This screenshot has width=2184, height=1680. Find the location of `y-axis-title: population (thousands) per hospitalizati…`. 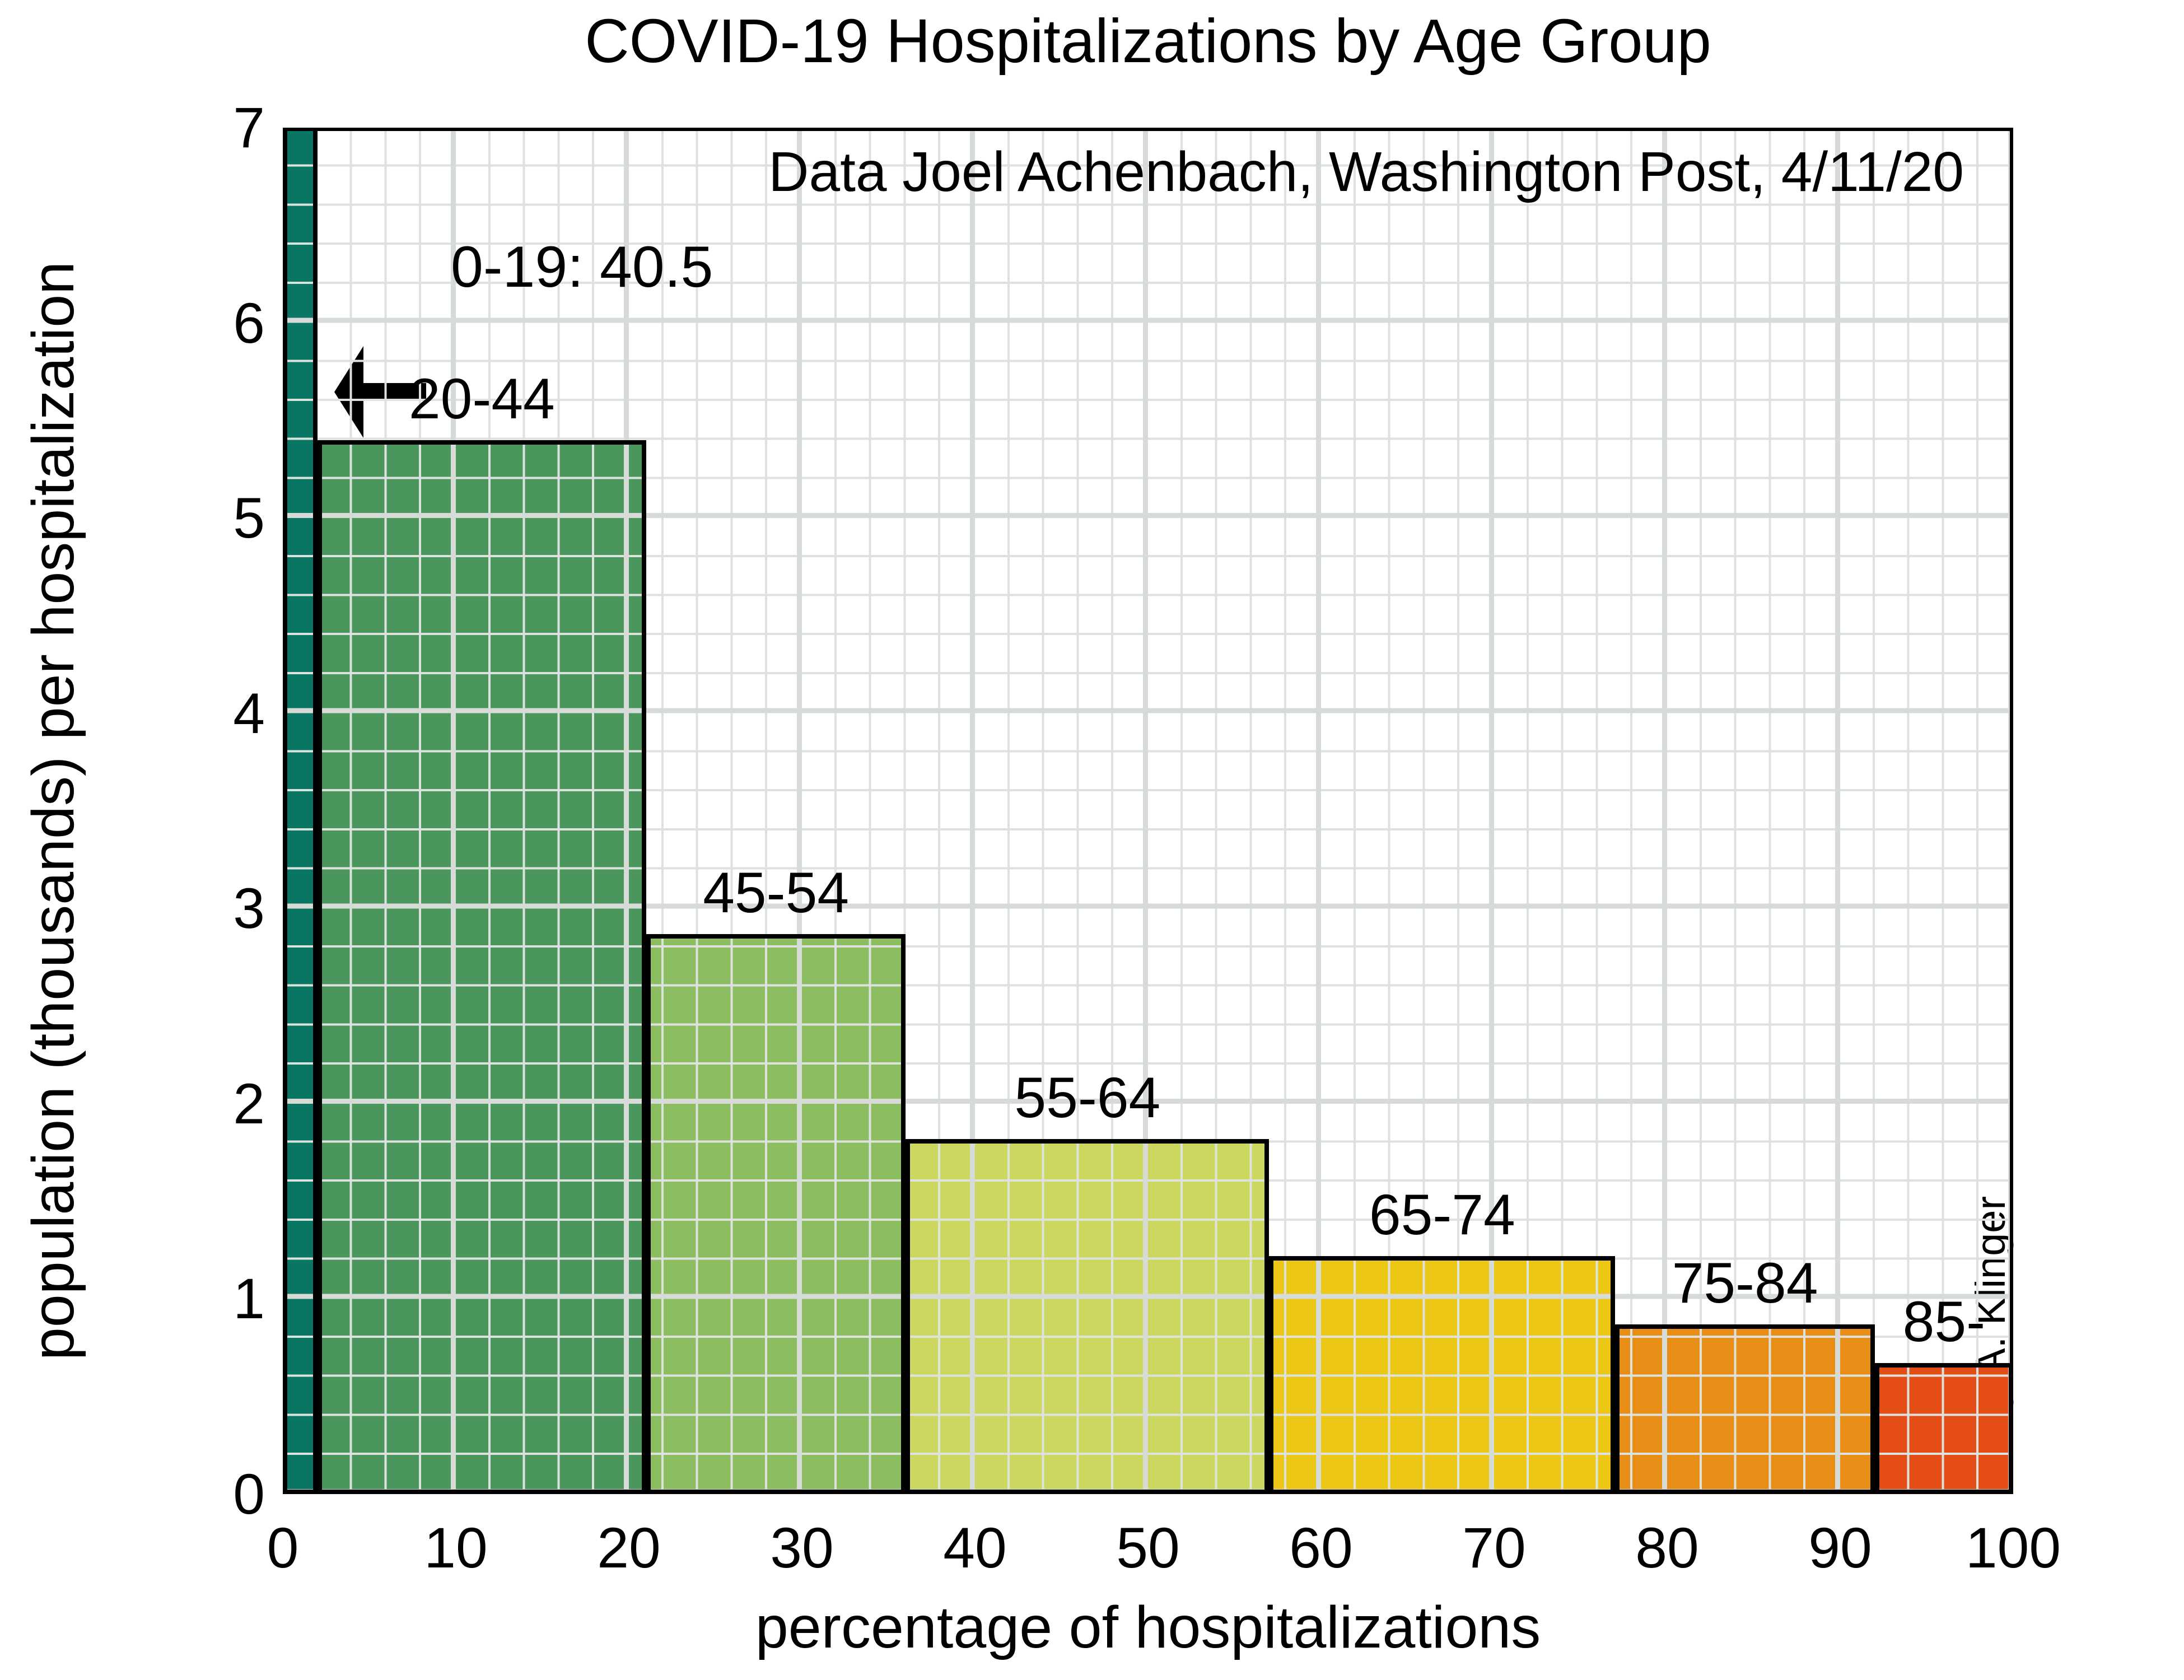

y-axis-title: population (thousands) per hospitalizati… is located at coordinates (53, 811).